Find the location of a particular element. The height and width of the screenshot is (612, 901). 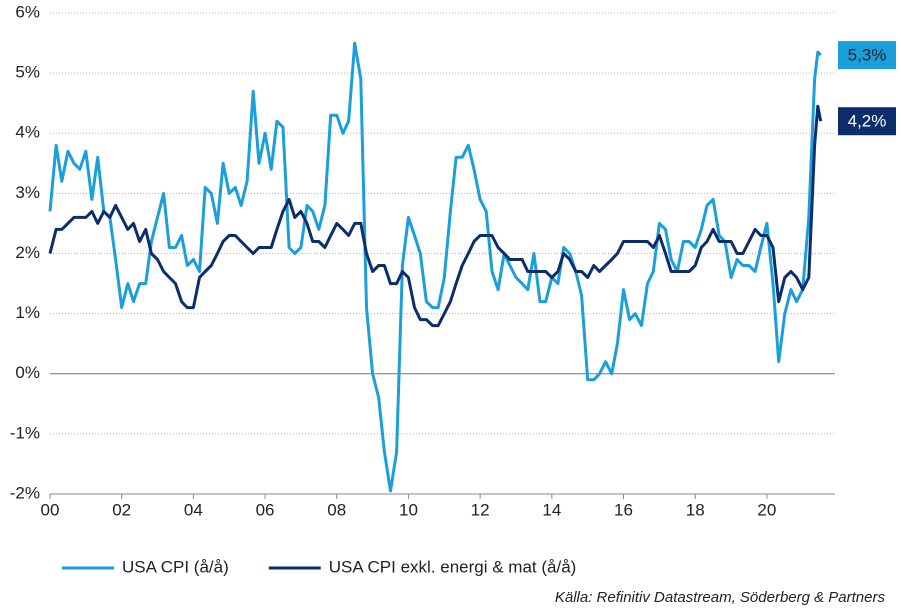

x-tick-label: 06 is located at coordinates (265, 509).